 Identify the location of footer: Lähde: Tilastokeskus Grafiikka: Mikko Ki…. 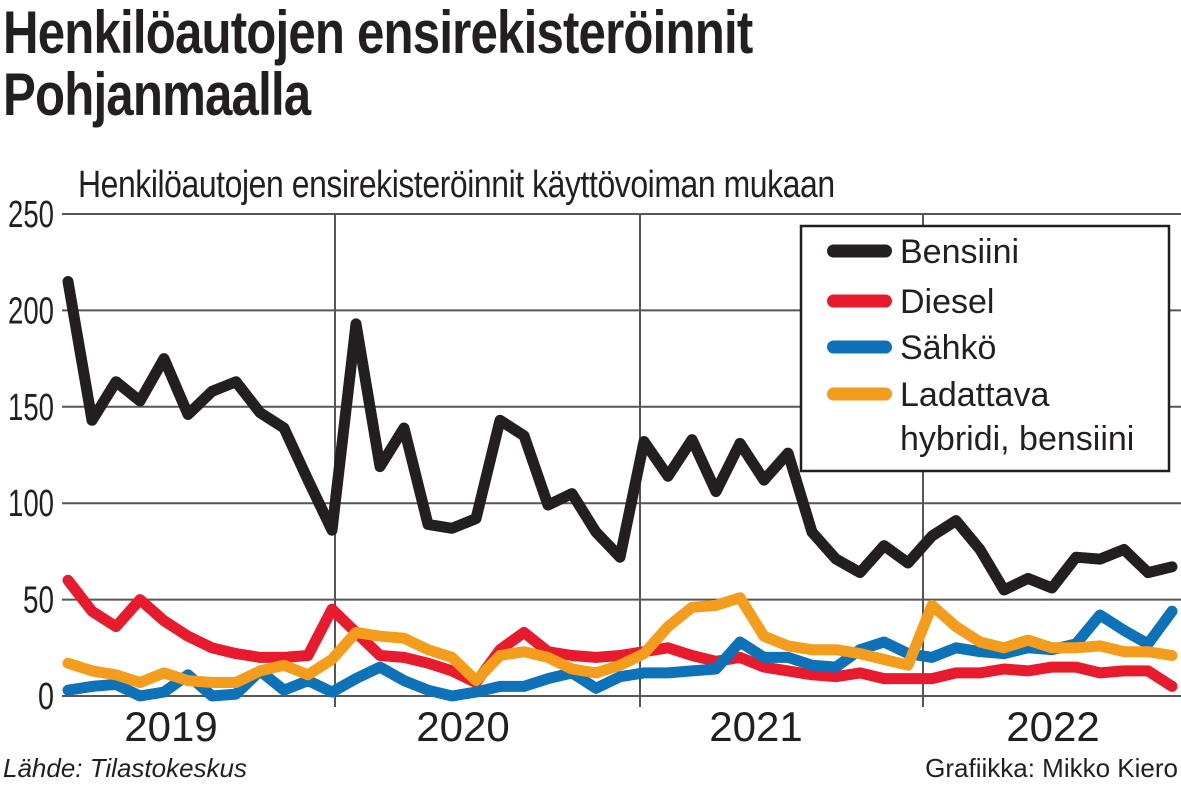
(590, 768).